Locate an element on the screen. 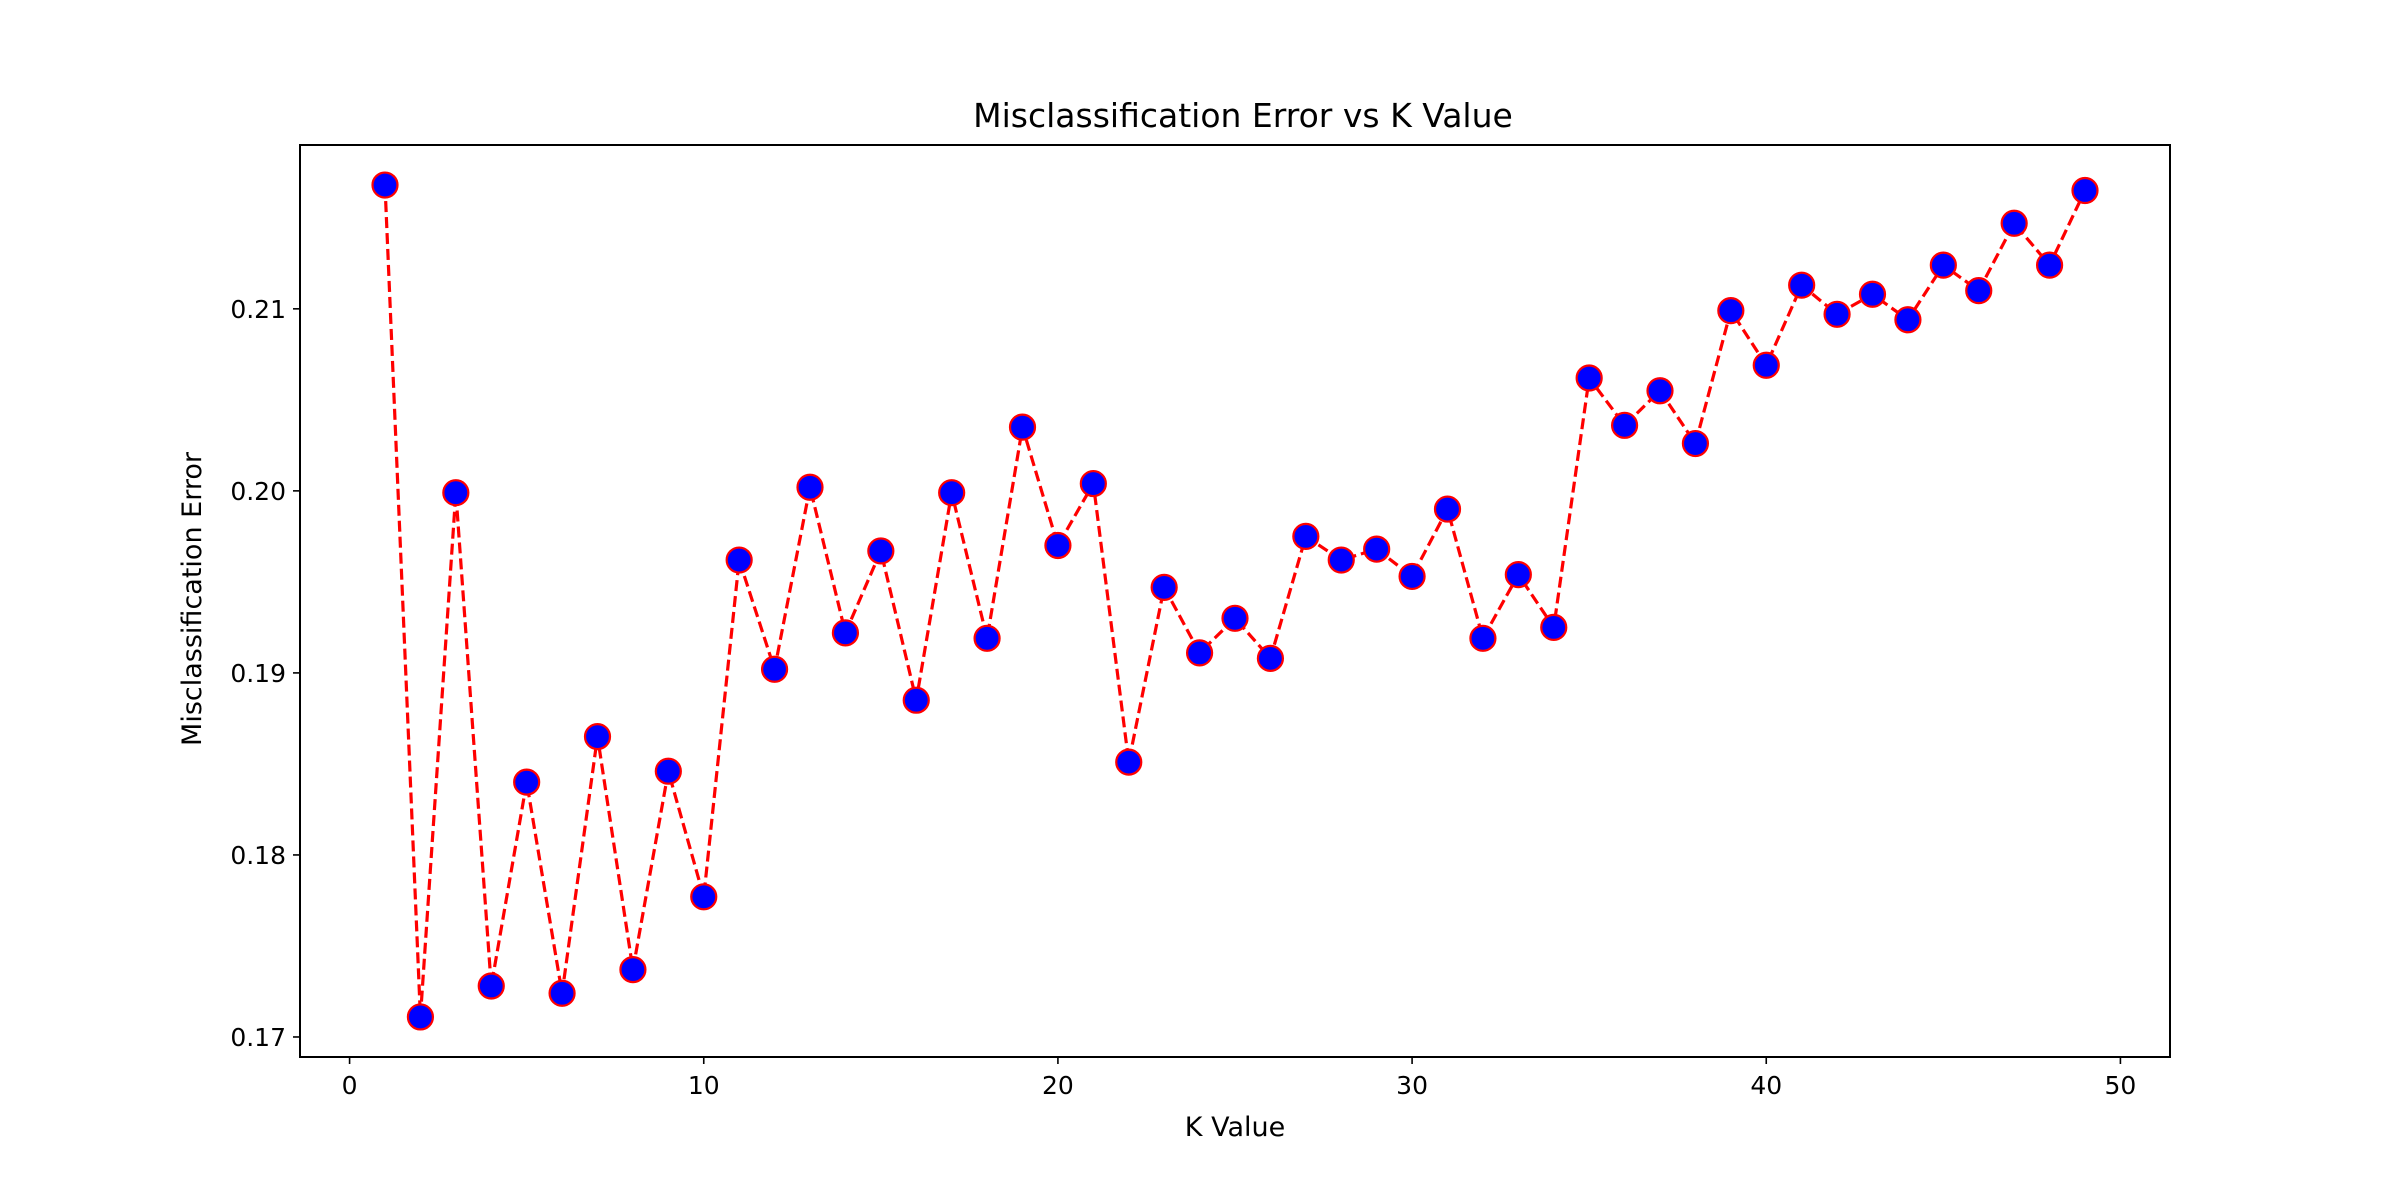 This screenshot has width=2400, height=1200. x-tick-label: 0 is located at coordinates (350, 1085).